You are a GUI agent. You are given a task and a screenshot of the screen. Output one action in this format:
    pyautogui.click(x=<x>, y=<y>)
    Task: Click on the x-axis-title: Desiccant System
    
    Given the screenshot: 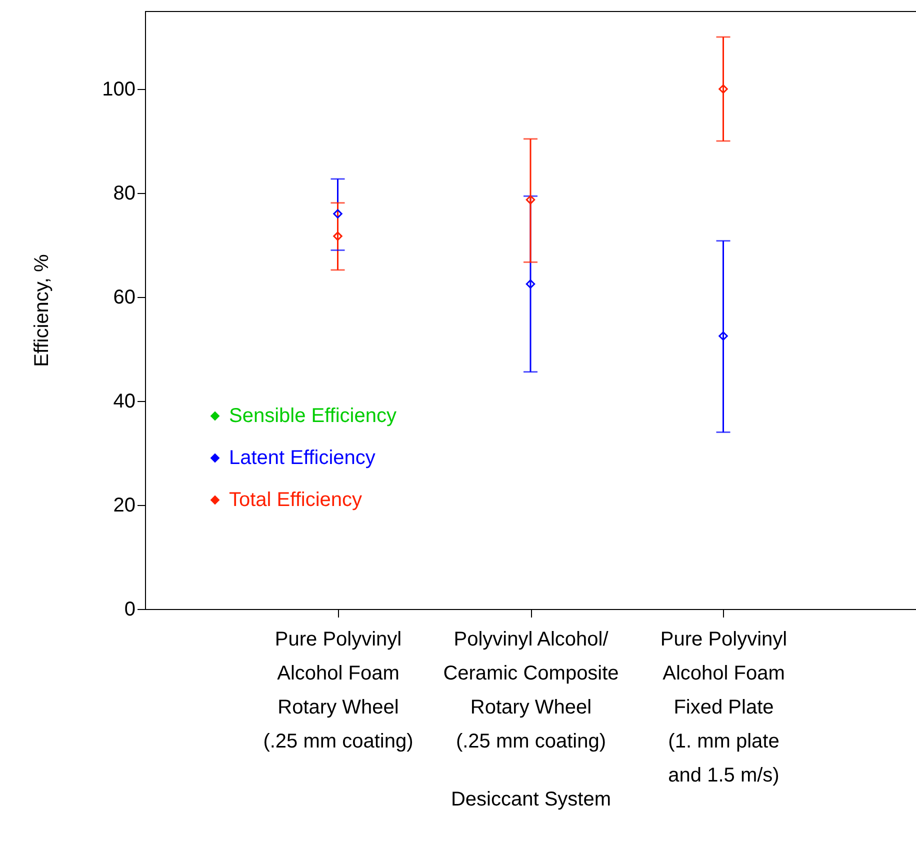 What is the action you would take?
    pyautogui.click(x=531, y=799)
    